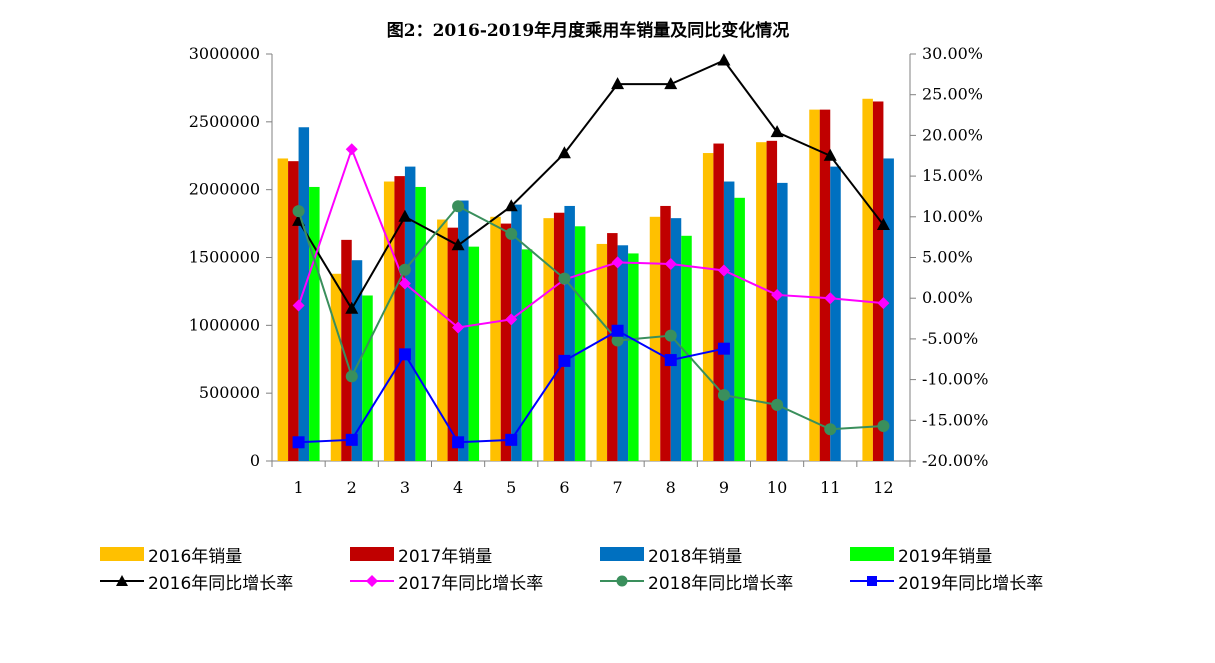 The image size is (1215, 663). Describe the element at coordinates (695, 556) in the screenshot. I see `legend-label-2018-sales: 2018年销量` at that location.